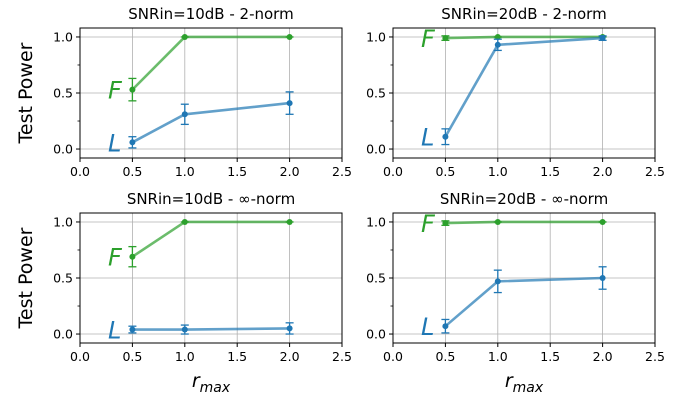 The height and width of the screenshot is (400, 684). I want to click on panel-title: SNRin=20dB - ∞-norm, so click(524, 199).